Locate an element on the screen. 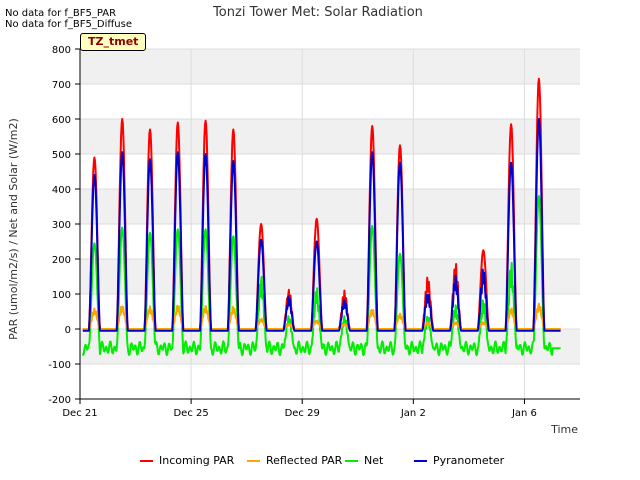 The width and height of the screenshot is (640, 480). x-tick-label: Dec 21 is located at coordinates (79, 413).